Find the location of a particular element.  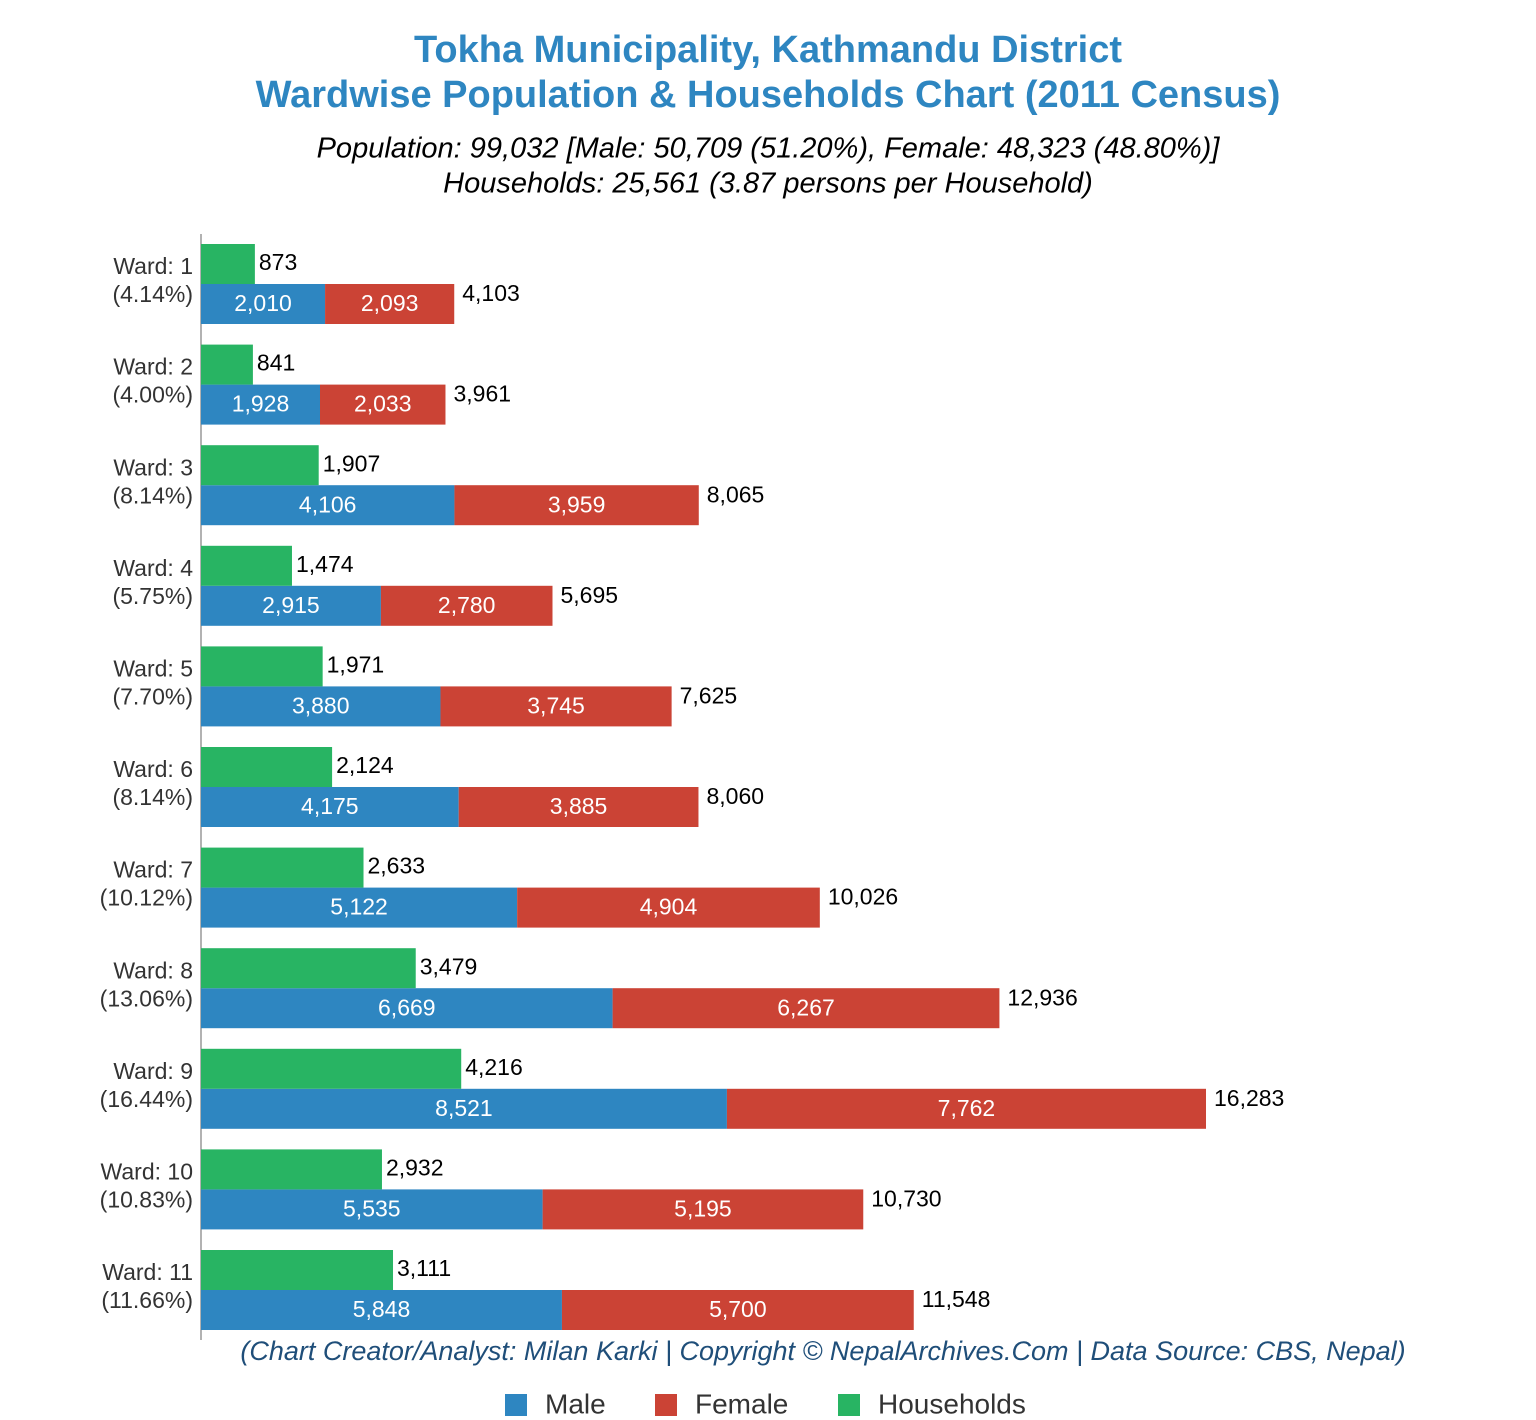

category-label: Ward: 7 is located at coordinates (153, 870).